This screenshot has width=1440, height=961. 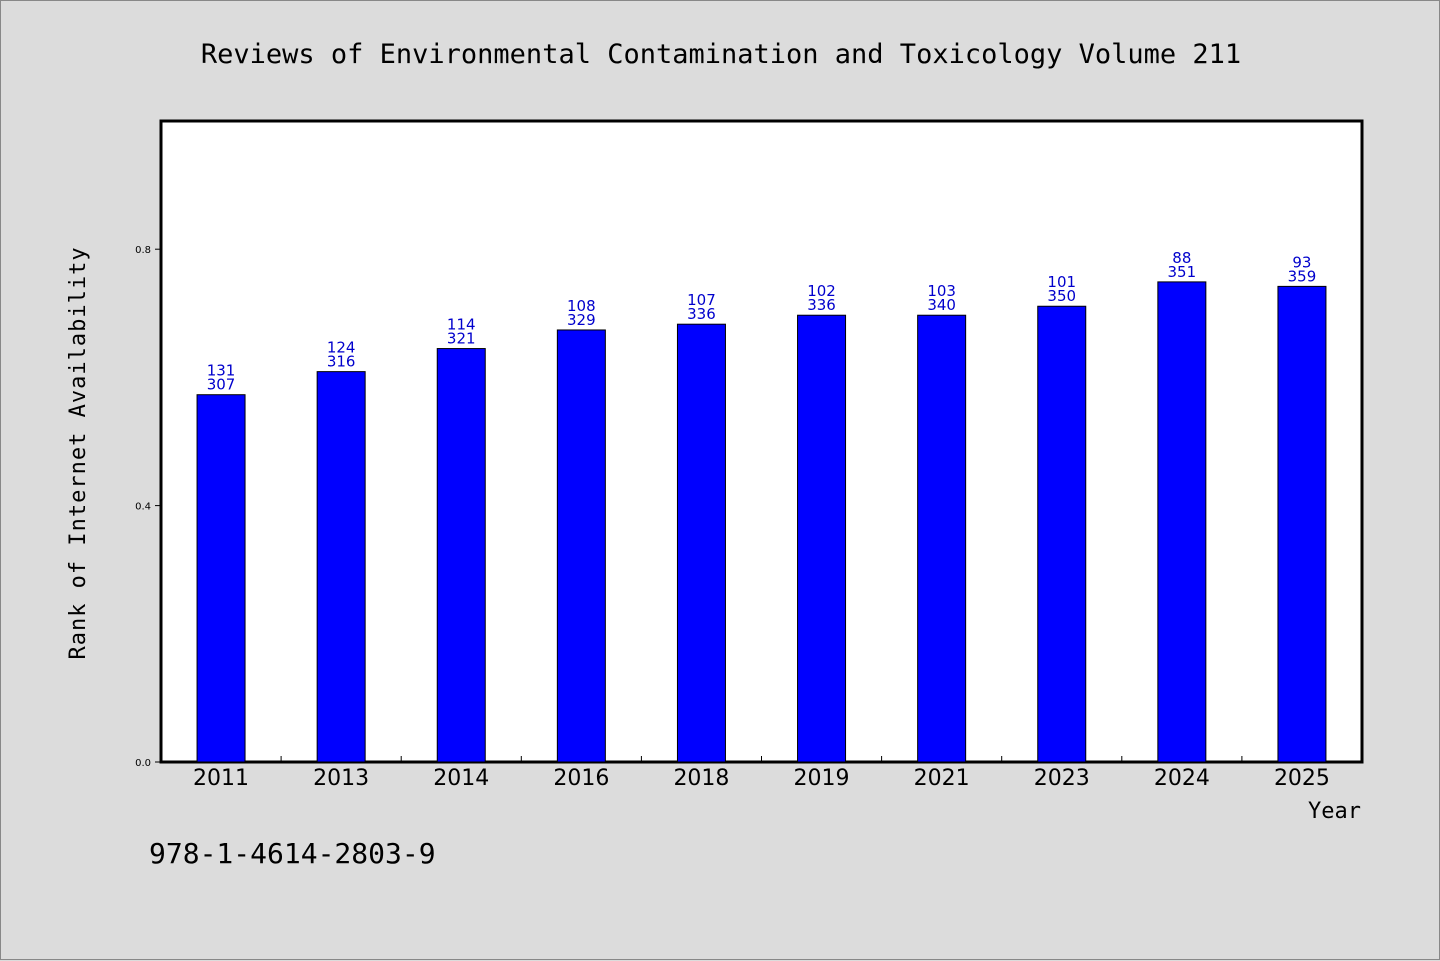 I want to click on bar-label-top: 88, so click(x=1181, y=258).